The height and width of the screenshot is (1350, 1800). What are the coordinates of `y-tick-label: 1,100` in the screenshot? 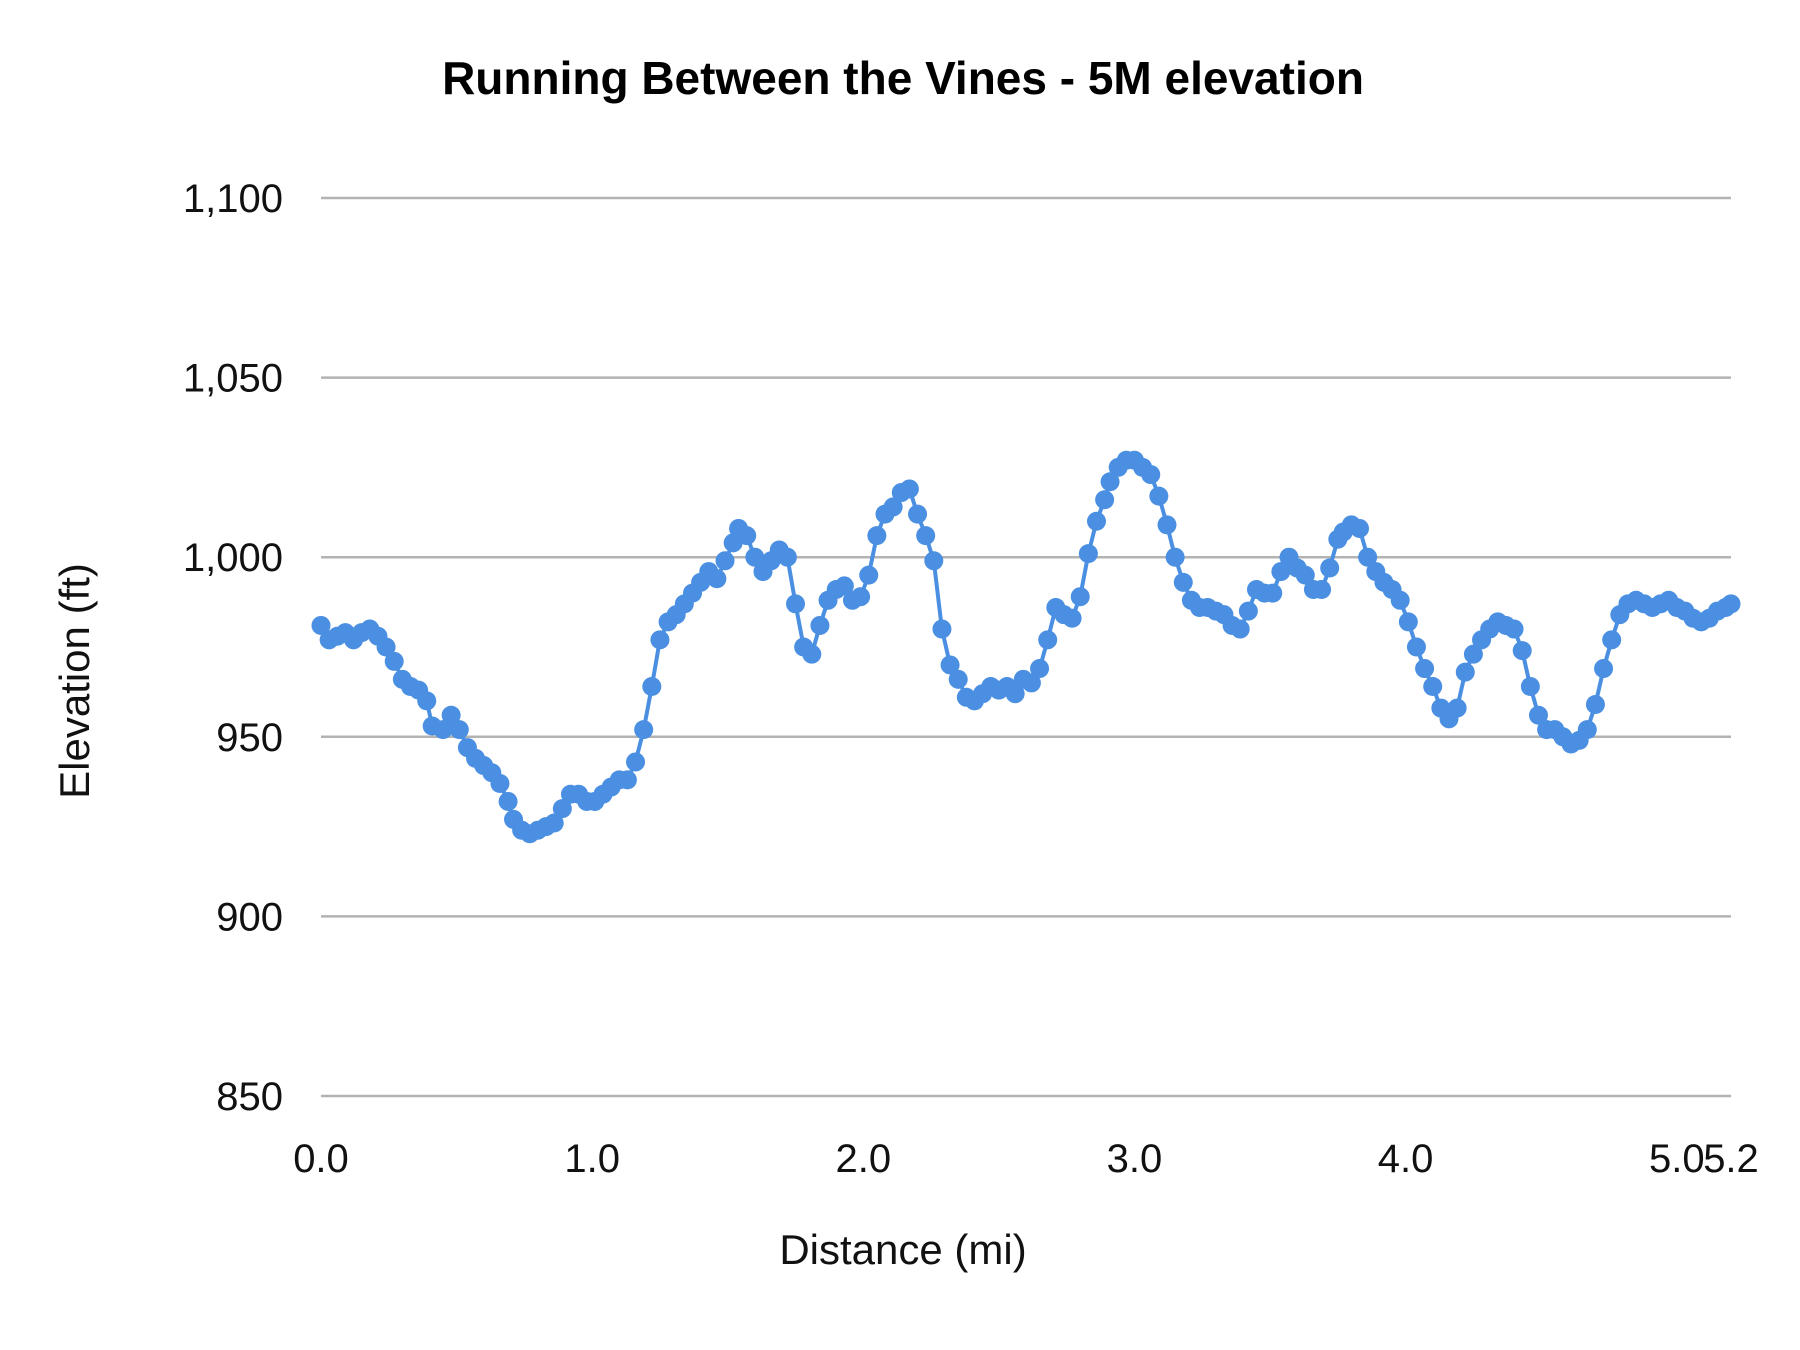 It's located at (233, 199).